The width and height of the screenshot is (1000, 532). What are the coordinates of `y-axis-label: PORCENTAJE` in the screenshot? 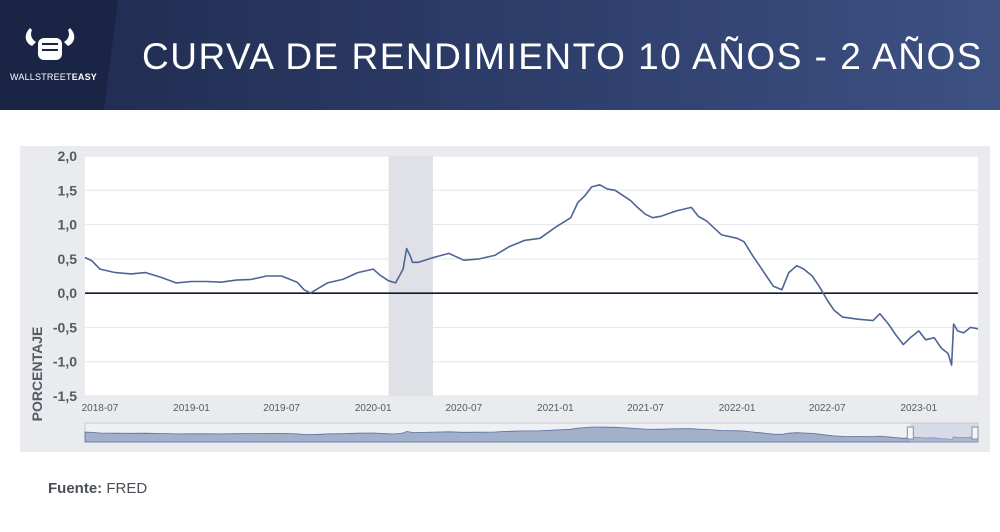 It's located at (37, 374).